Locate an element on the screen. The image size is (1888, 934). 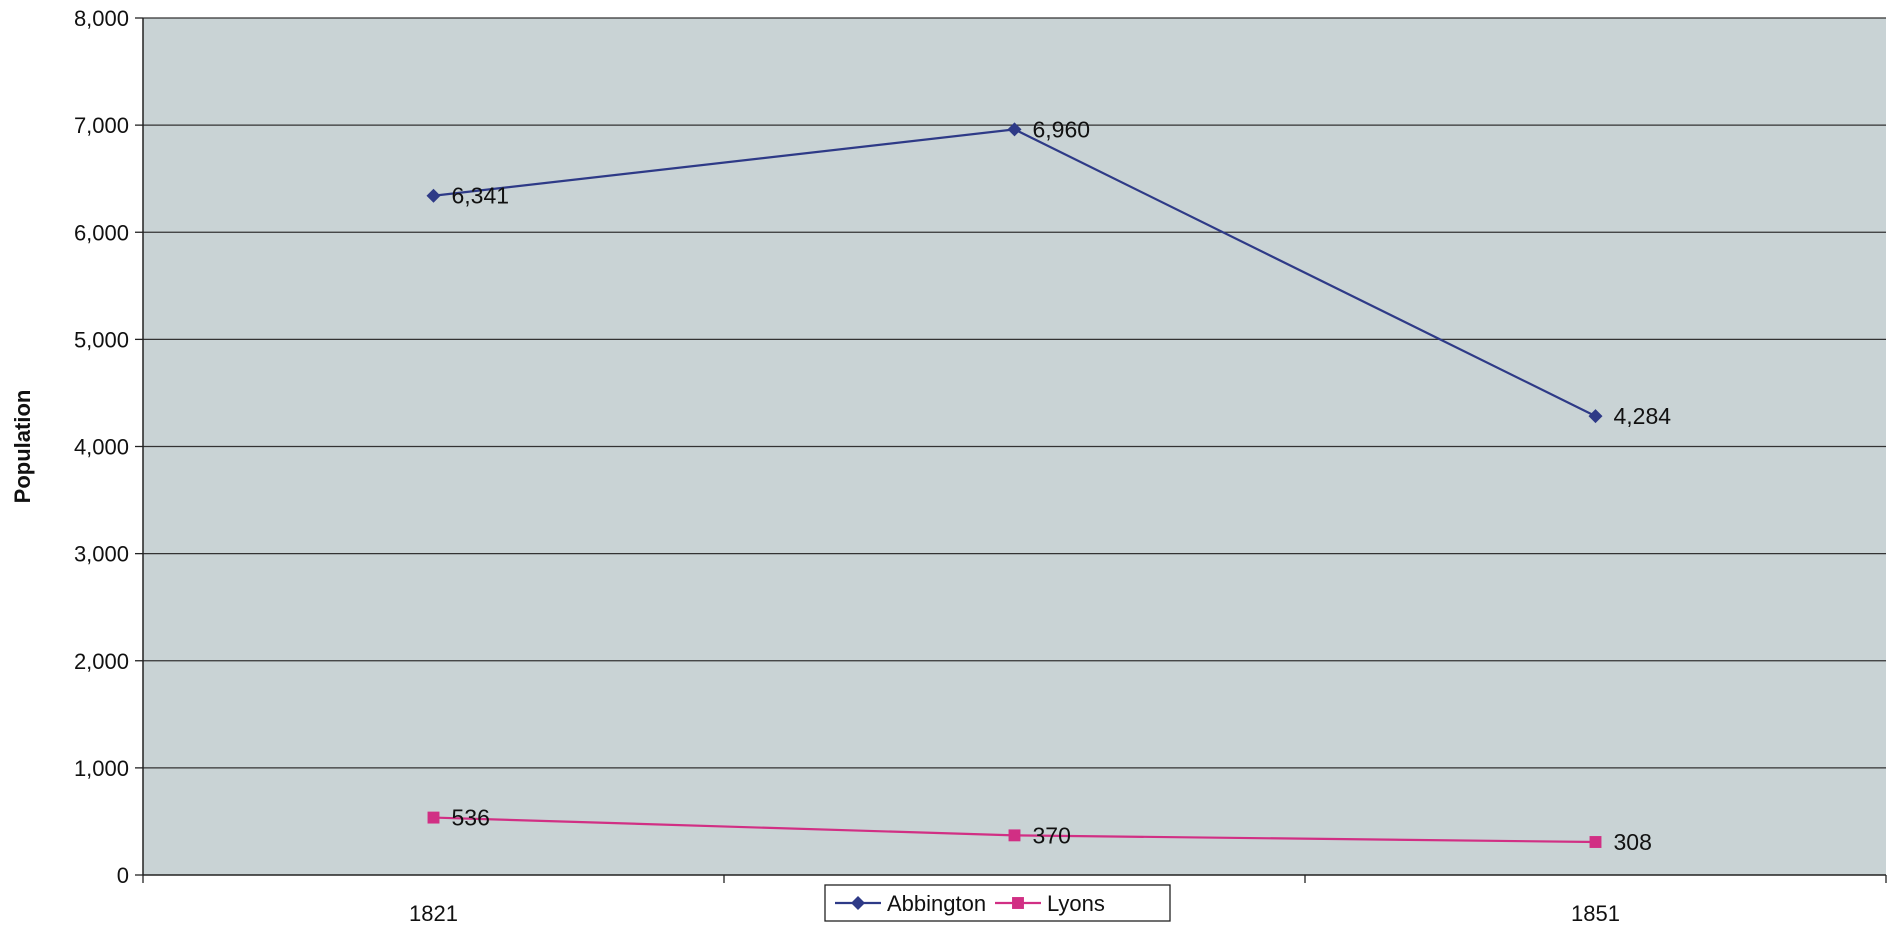
legend: Abbington Lyons is located at coordinates (997, 903).